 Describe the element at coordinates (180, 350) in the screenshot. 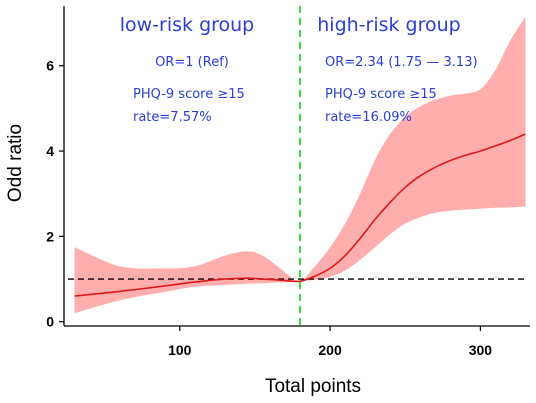

I see `x-tick-label: 100` at that location.